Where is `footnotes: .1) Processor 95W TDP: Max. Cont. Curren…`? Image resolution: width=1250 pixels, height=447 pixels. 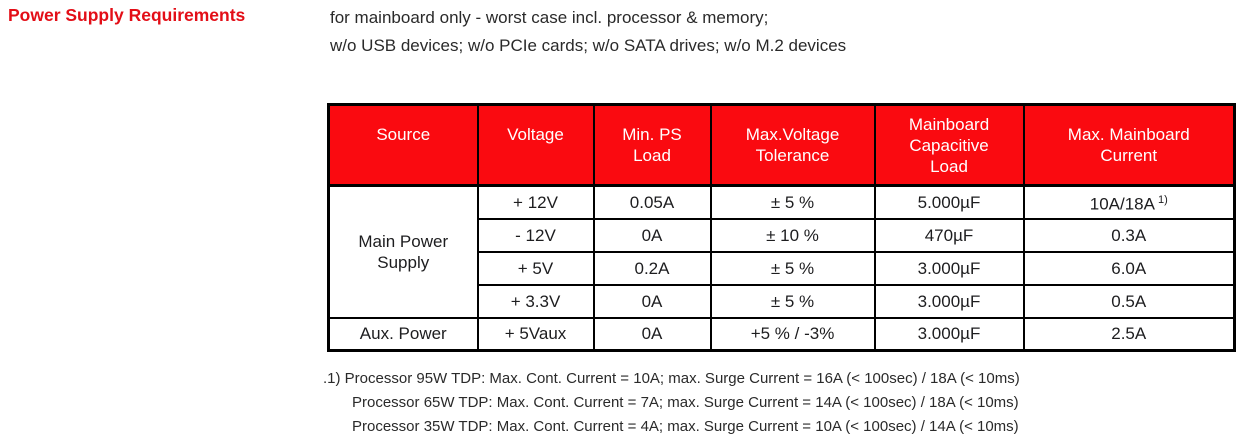 footnotes: .1) Processor 95W TDP: Max. Cont. Curren… is located at coordinates (671, 403).